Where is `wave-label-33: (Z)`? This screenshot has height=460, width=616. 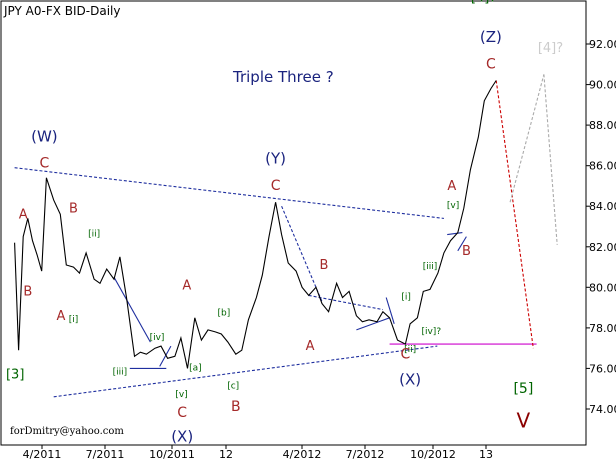 wave-label-33: (Z) is located at coordinates (491, 37).